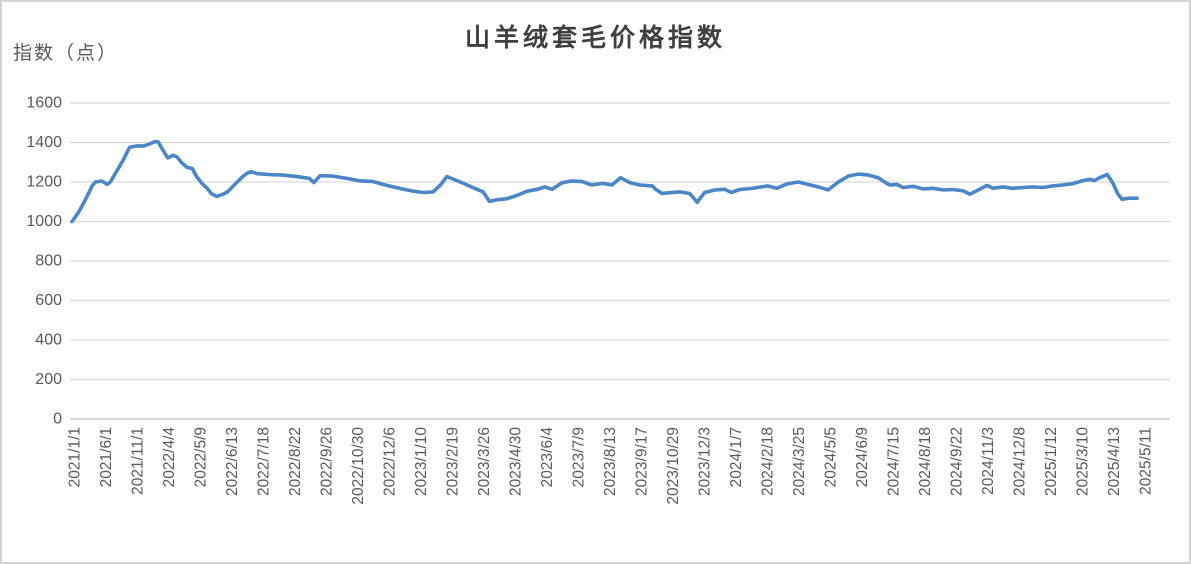  Describe the element at coordinates (988, 461) in the screenshot. I see `x-tick-label: 2024/11/3` at that location.